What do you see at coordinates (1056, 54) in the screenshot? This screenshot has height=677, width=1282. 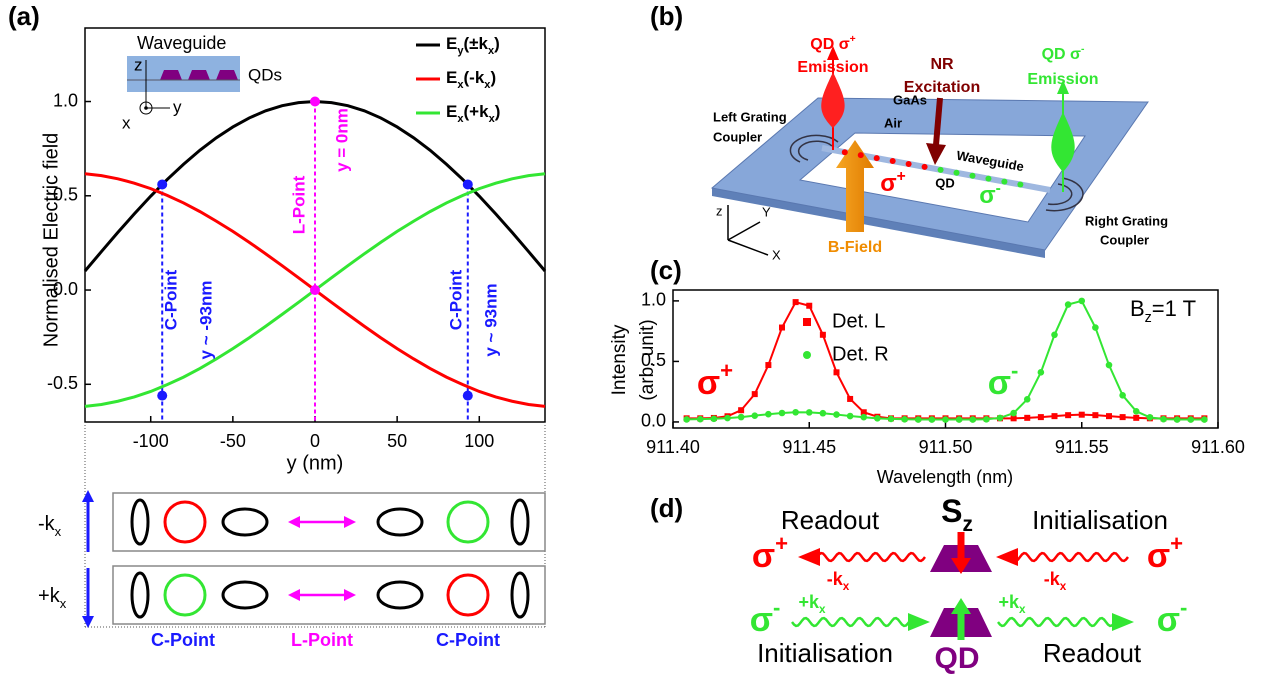 I see `text-part: QD` at bounding box center [1056, 54].